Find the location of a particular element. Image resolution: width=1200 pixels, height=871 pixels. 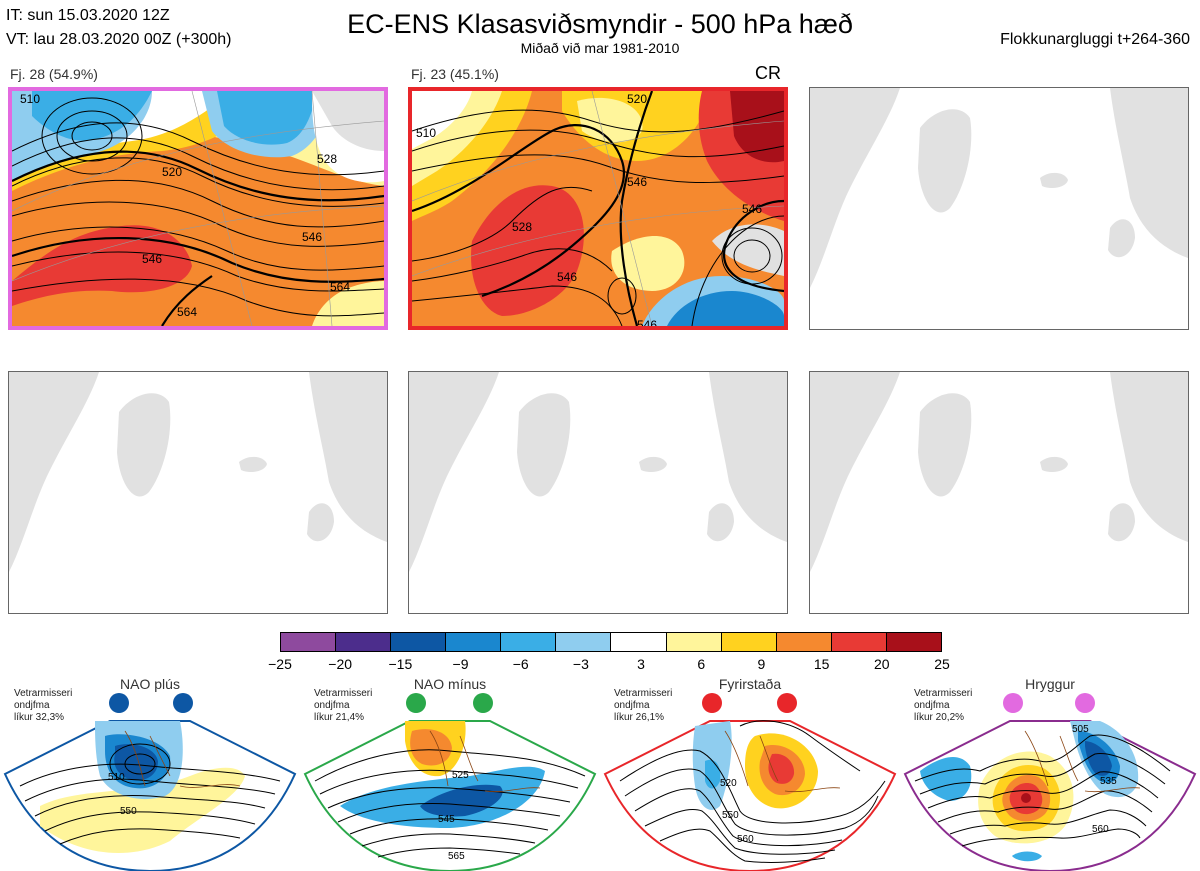

anomaly-neutral is located at coordinates (442, 120).